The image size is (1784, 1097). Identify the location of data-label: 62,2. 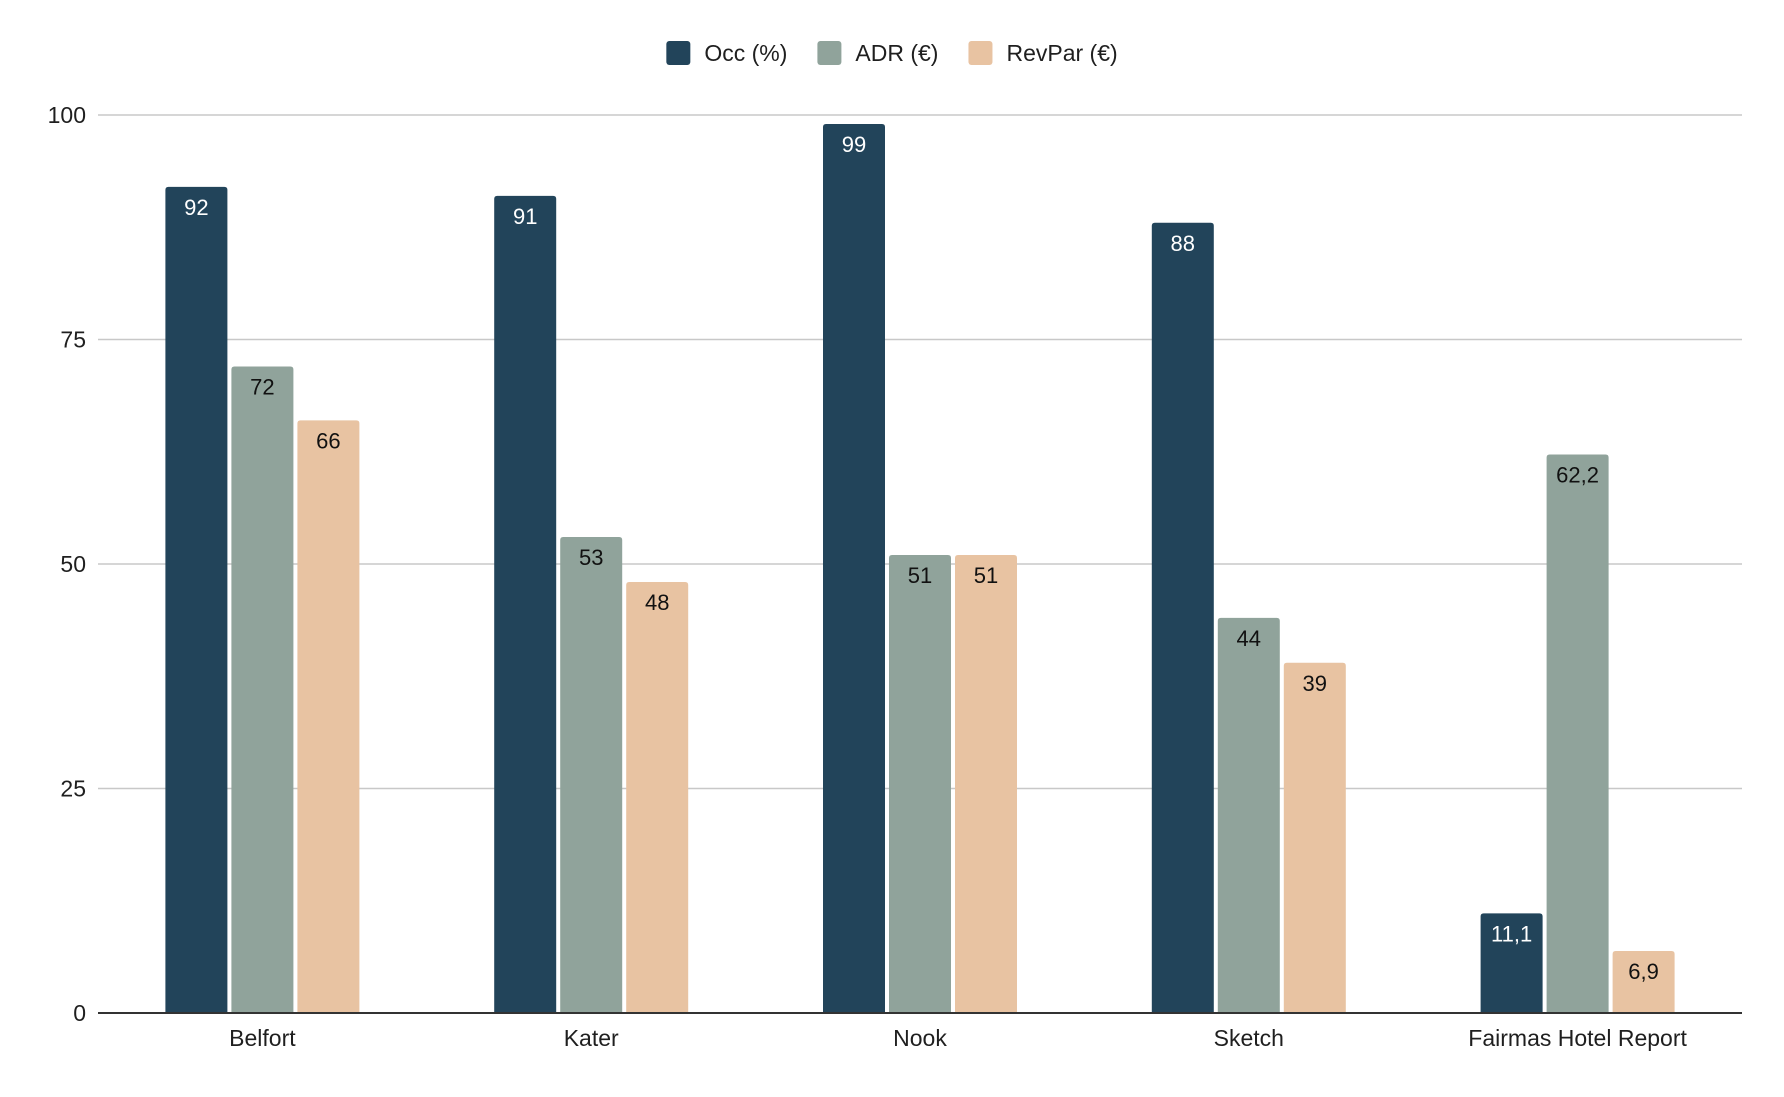
(1577, 474).